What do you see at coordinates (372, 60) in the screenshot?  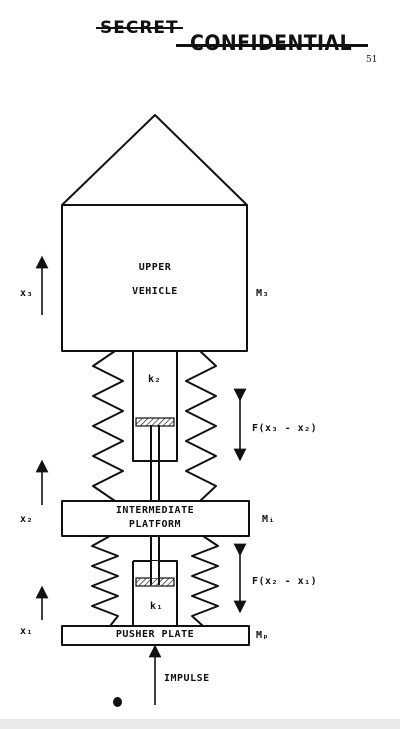 I see `page-number: 51` at bounding box center [372, 60].